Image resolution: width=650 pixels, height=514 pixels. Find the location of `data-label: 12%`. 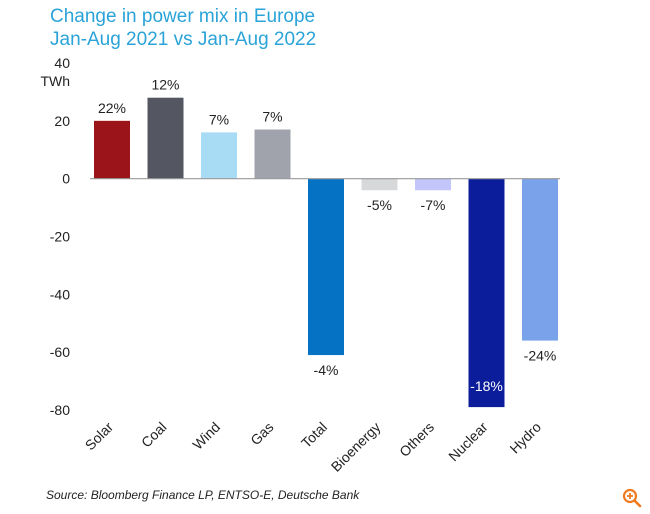

data-label: 12% is located at coordinates (165, 85).